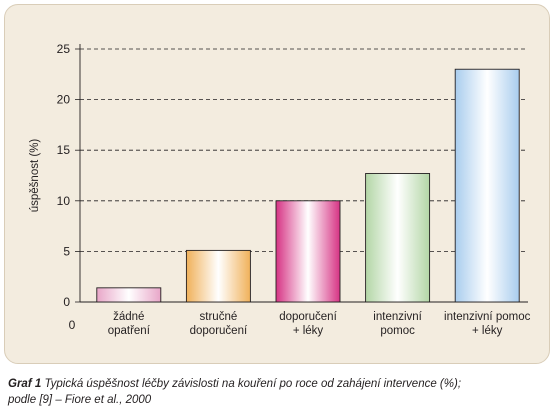 This screenshot has height=415, width=556. I want to click on x-tick-label: žádné, so click(128, 317).